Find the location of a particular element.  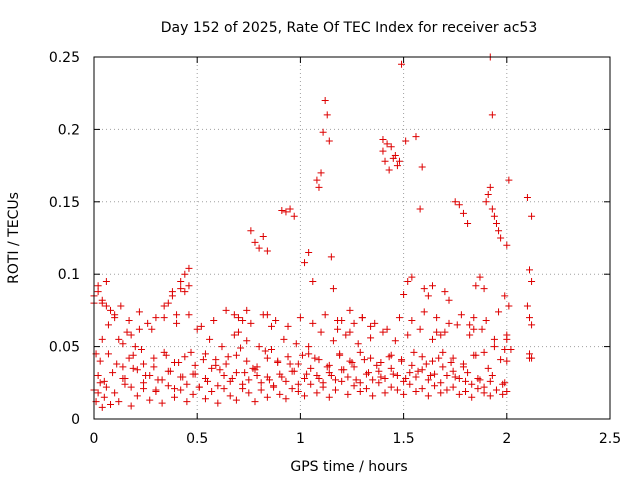

y-axis-label: ROTI / TECUs is located at coordinates (14, 238).